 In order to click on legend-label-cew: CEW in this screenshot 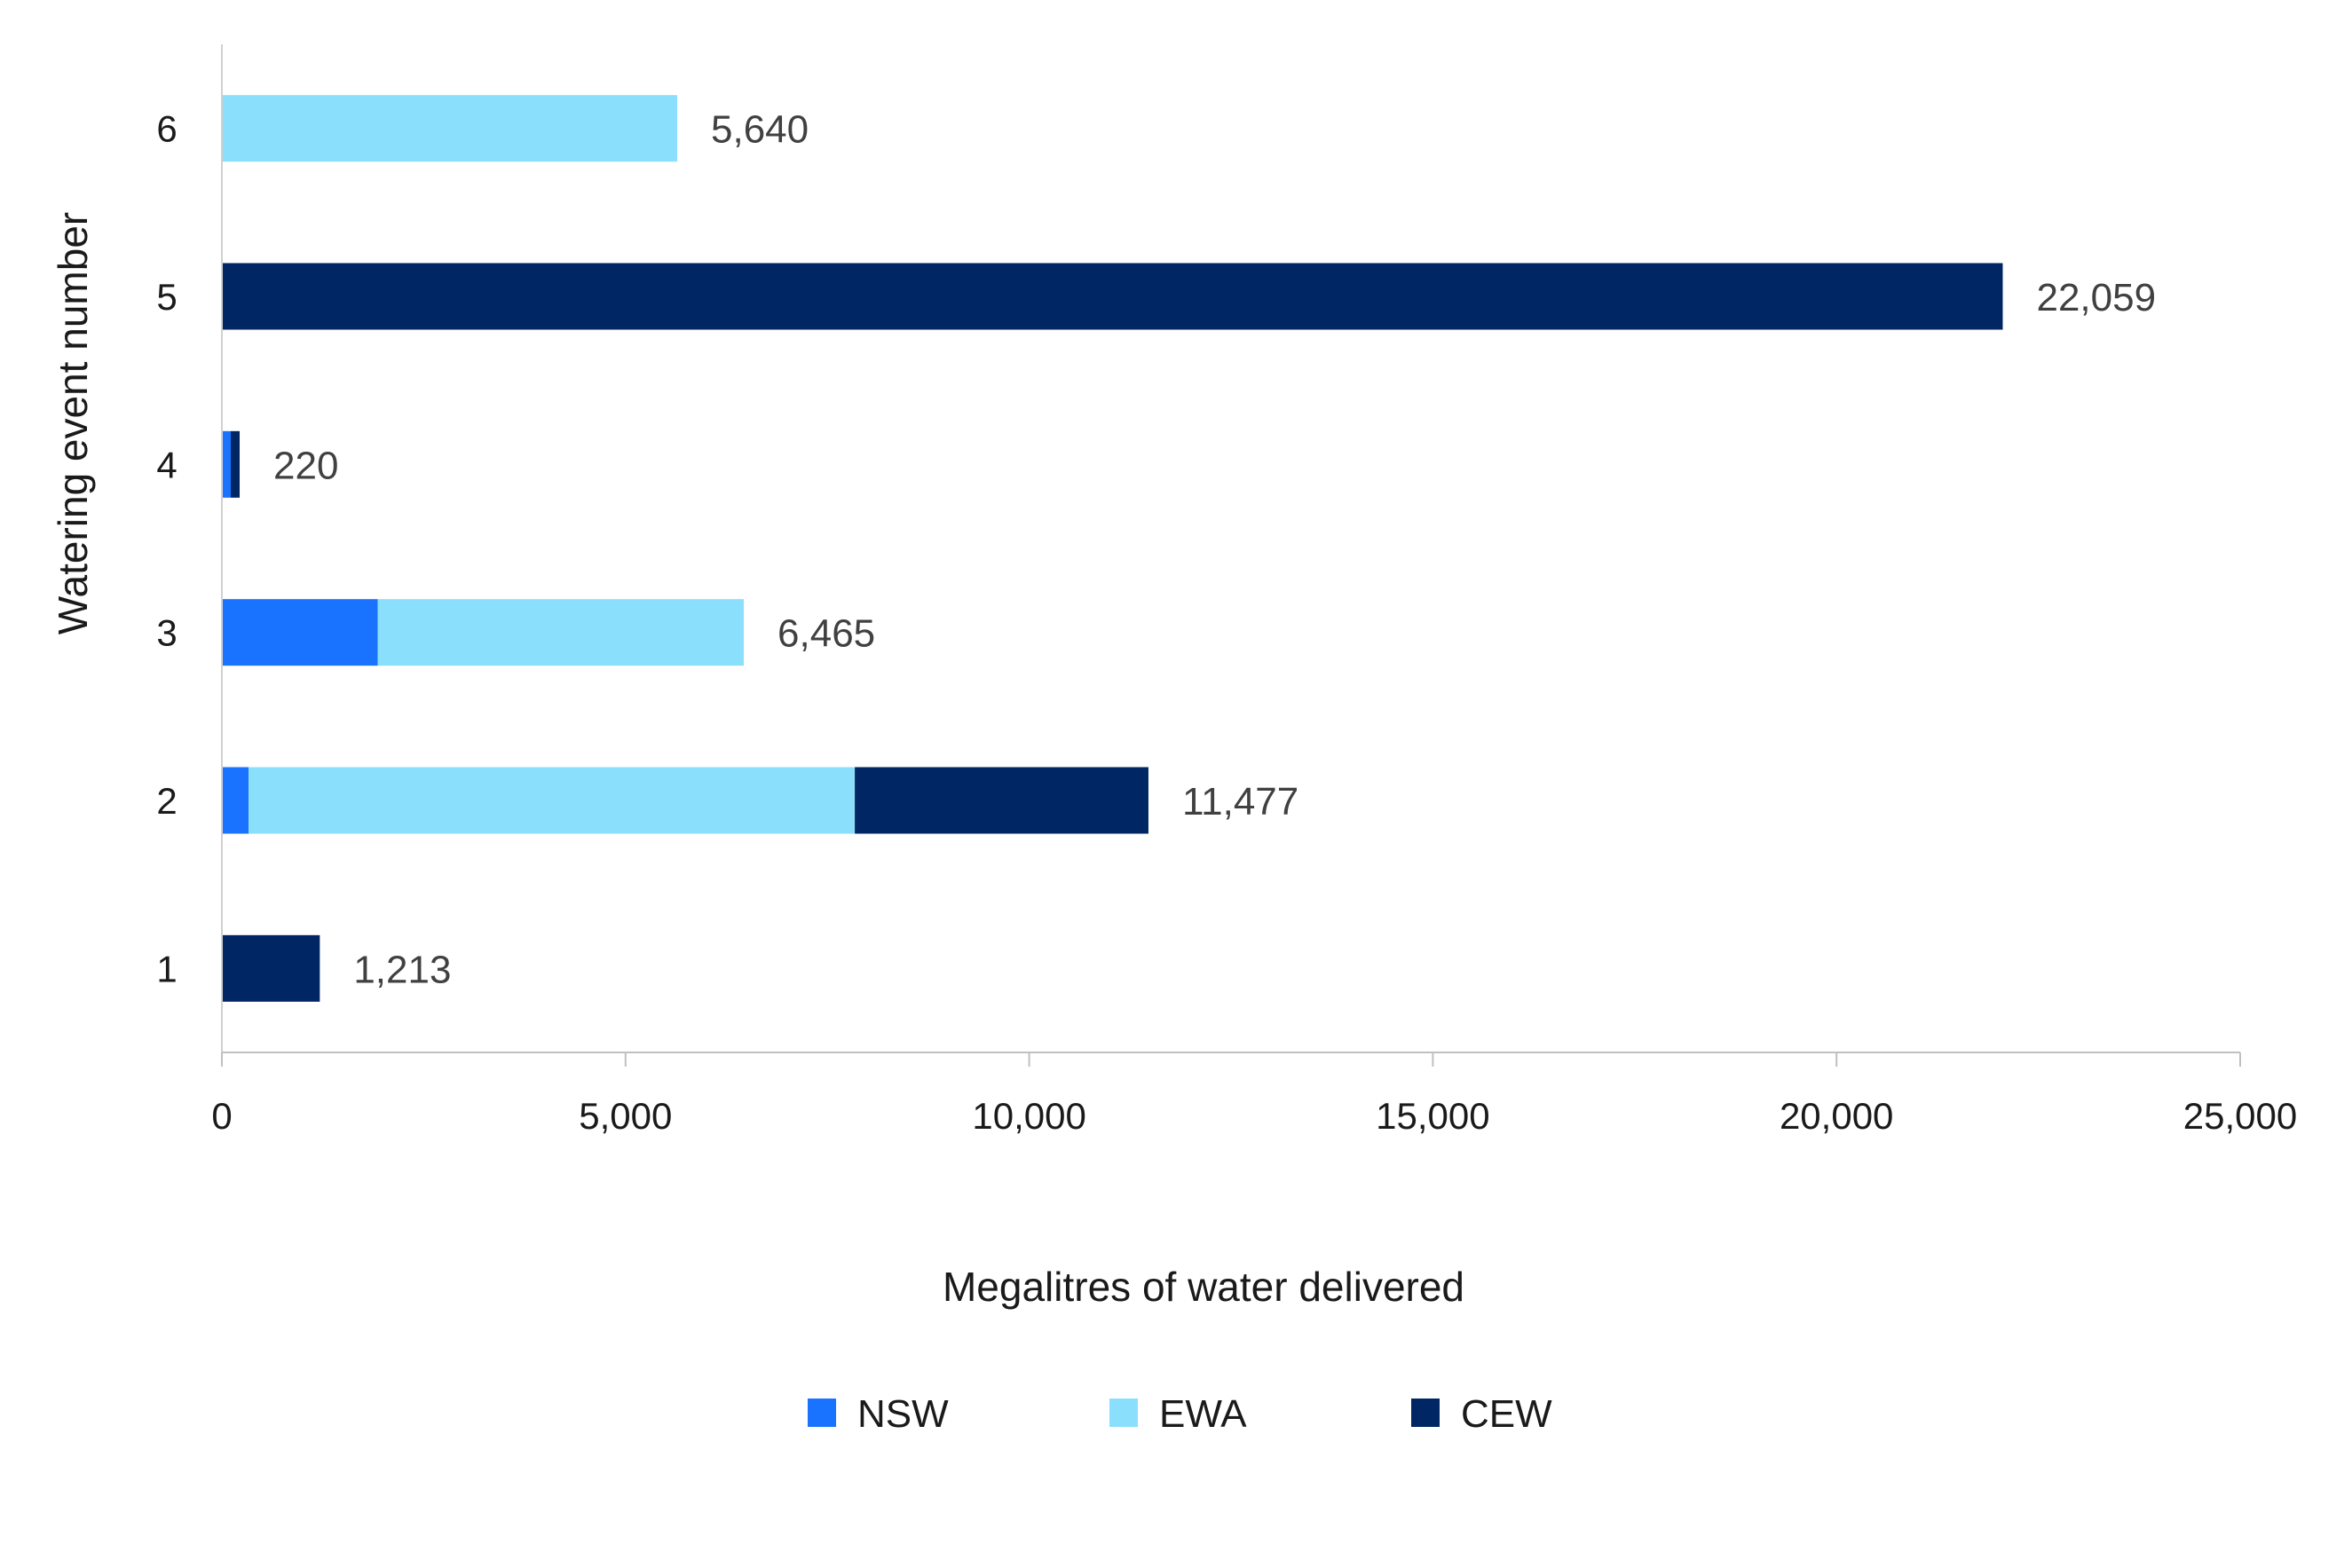, I will do `click(1506, 1414)`.